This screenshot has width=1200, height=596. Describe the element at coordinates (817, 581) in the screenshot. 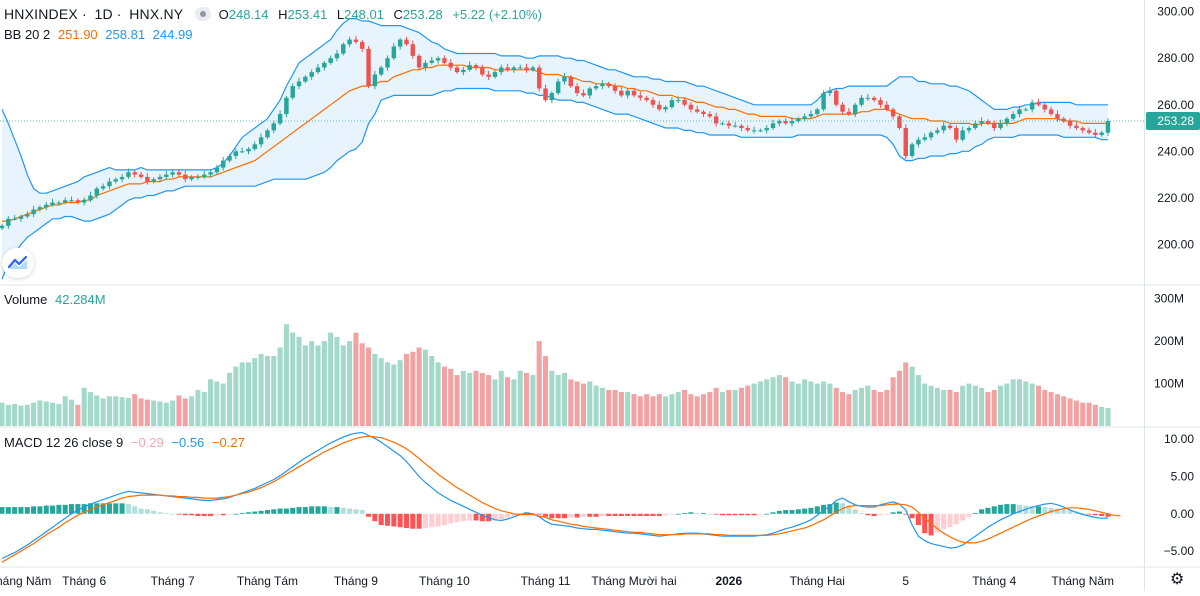

I see `time-axis-label: Tháng Hai` at that location.